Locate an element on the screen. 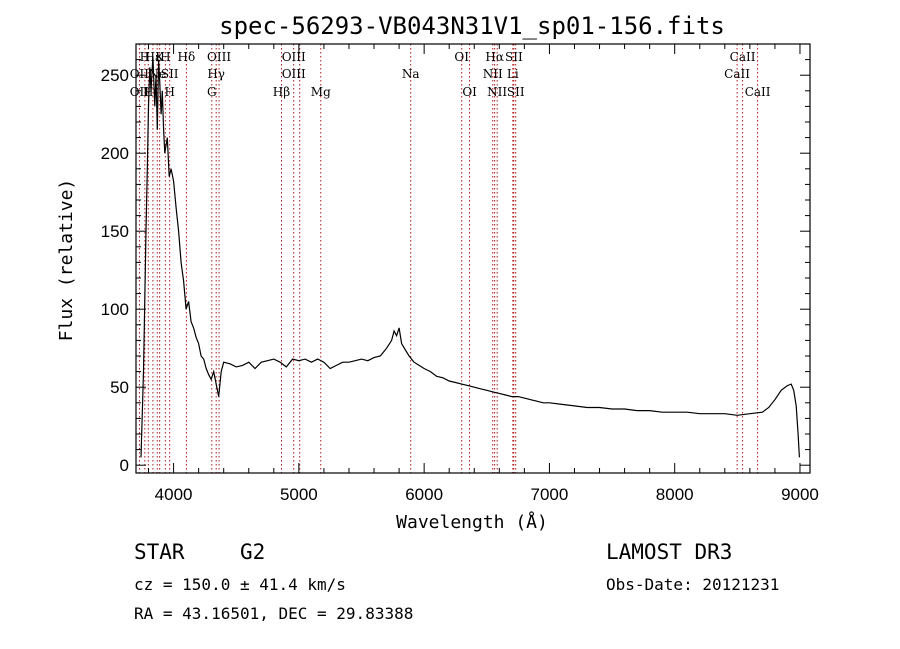 This screenshot has height=649, width=900. y-tick-label: 50 is located at coordinates (119, 387).